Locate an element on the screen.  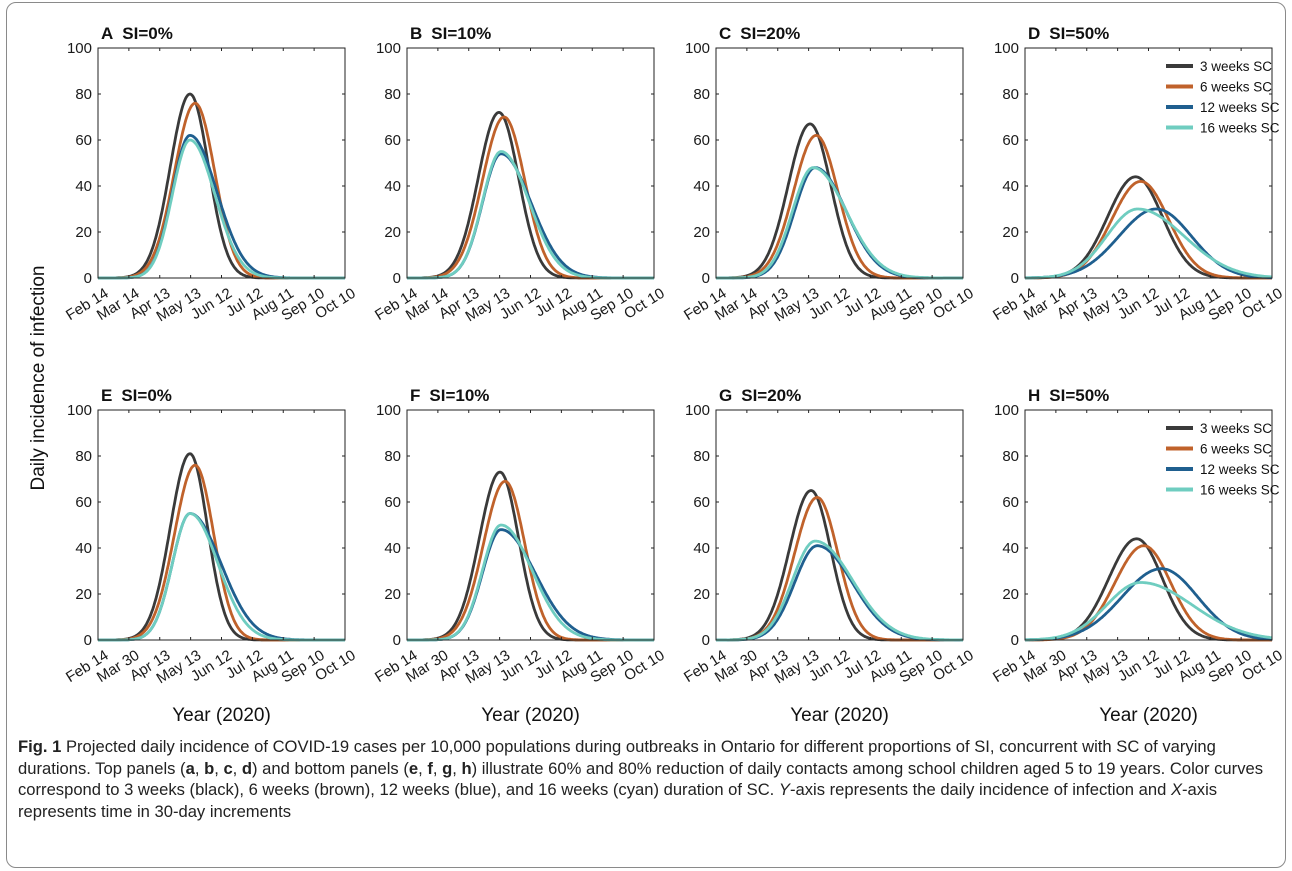
panel-title: G SI=20% is located at coordinates (760, 395).